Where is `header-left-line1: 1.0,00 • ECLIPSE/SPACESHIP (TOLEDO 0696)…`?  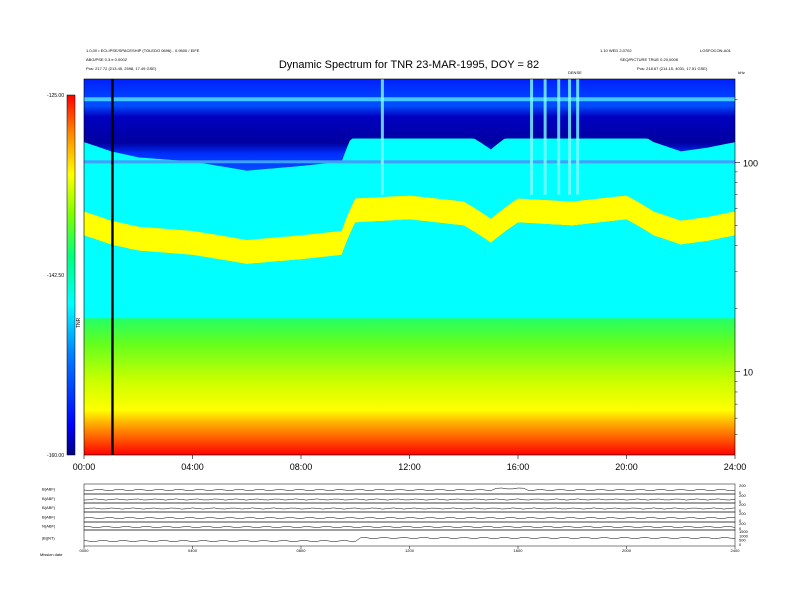 header-left-line1: 1.0,00 • ECLIPSE/SPACESHIP (TOLEDO 0696)… is located at coordinates (143, 50).